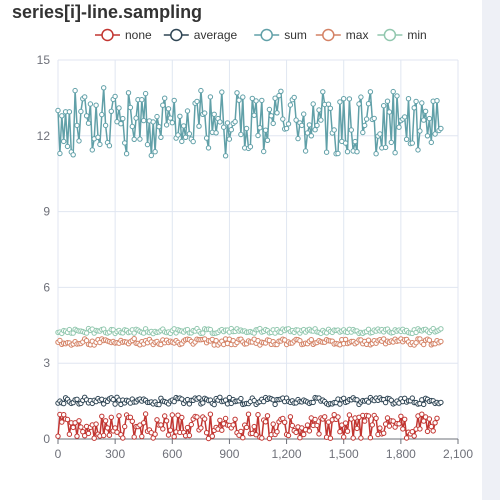 The width and height of the screenshot is (500, 500). I want to click on legend: none average sum max min, so click(261, 35).